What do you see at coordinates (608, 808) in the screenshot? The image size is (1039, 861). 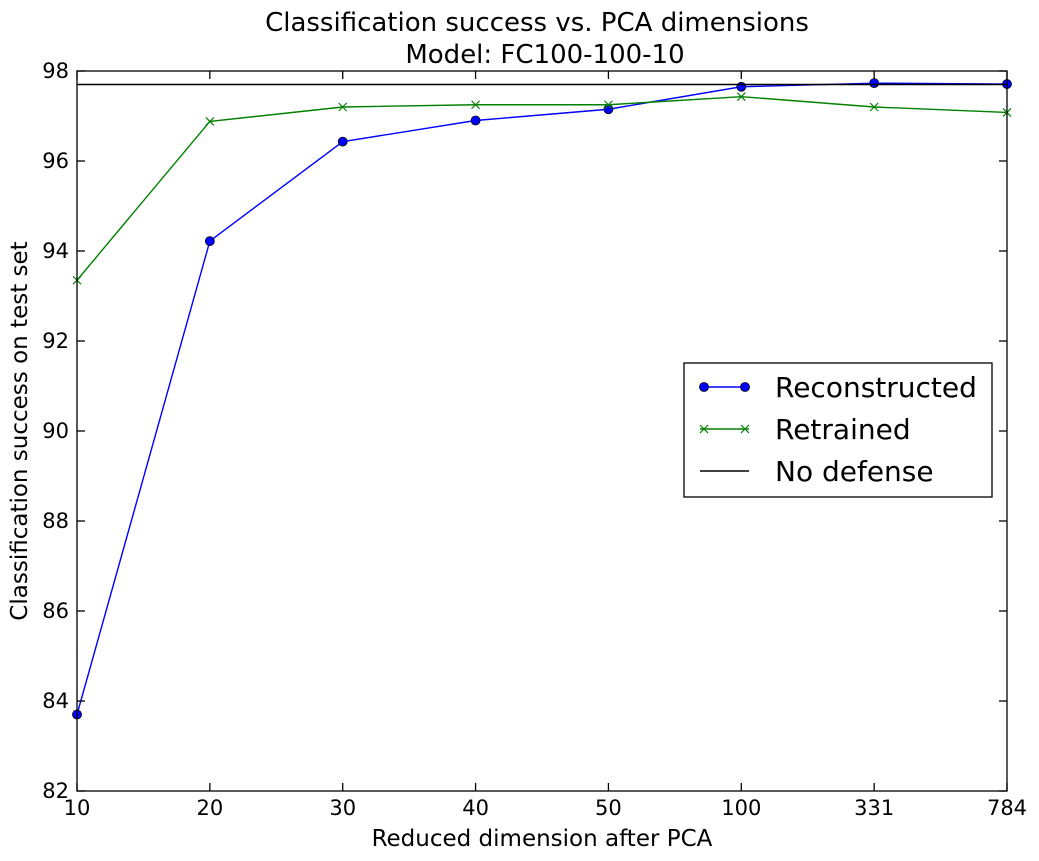 I see `x-tick-label: 50` at bounding box center [608, 808].